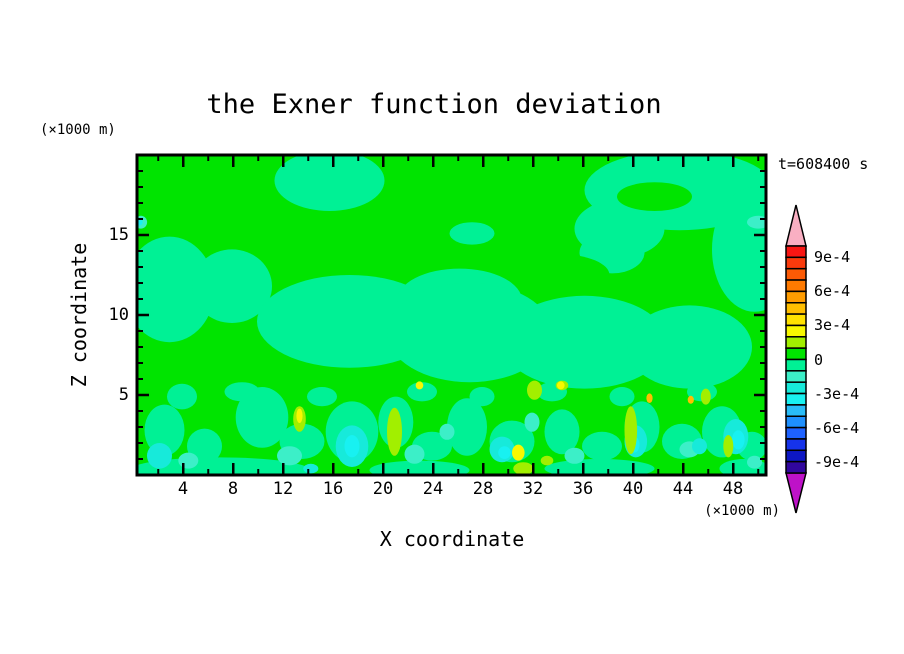 The image size is (904, 654). What do you see at coordinates (796, 493) in the screenshot?
I see `colorbar-under-arrow` at bounding box center [796, 493].